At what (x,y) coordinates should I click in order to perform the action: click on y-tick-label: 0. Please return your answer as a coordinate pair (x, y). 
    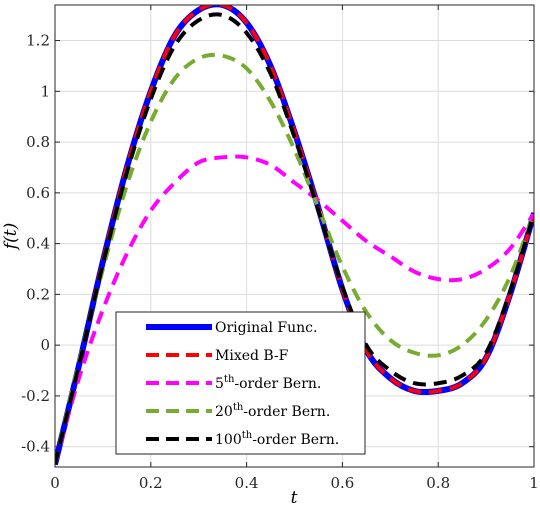
    Looking at the image, I should click on (45, 345).